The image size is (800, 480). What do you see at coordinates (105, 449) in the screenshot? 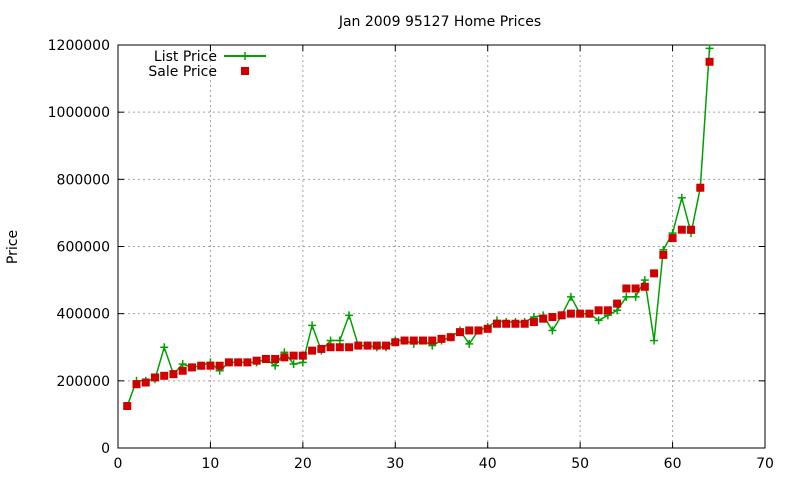
I see `y-tick-label: 0` at bounding box center [105, 449].